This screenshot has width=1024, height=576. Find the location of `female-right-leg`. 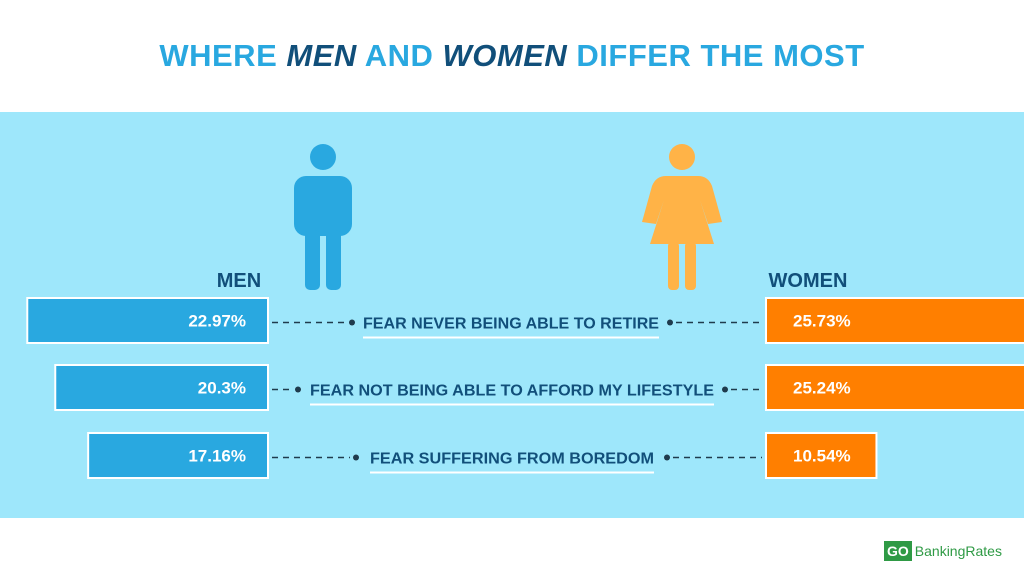

female-right-leg is located at coordinates (690, 266).